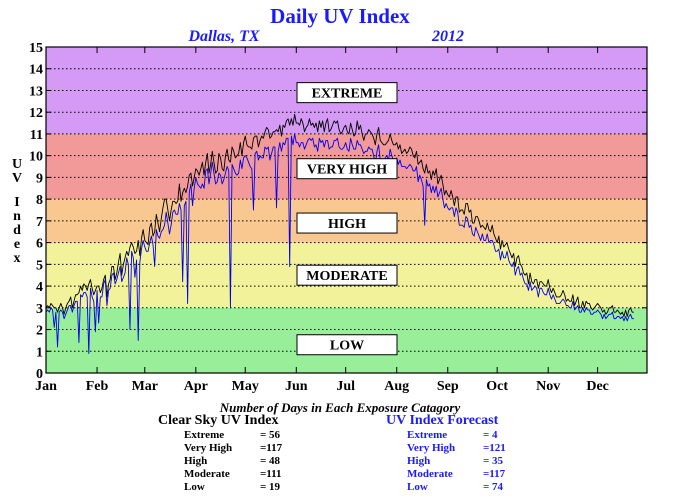 Image resolution: width=680 pixels, height=500 pixels. What do you see at coordinates (494, 448) in the screenshot?
I see `forecast-stats-row-value: =121` at bounding box center [494, 448].